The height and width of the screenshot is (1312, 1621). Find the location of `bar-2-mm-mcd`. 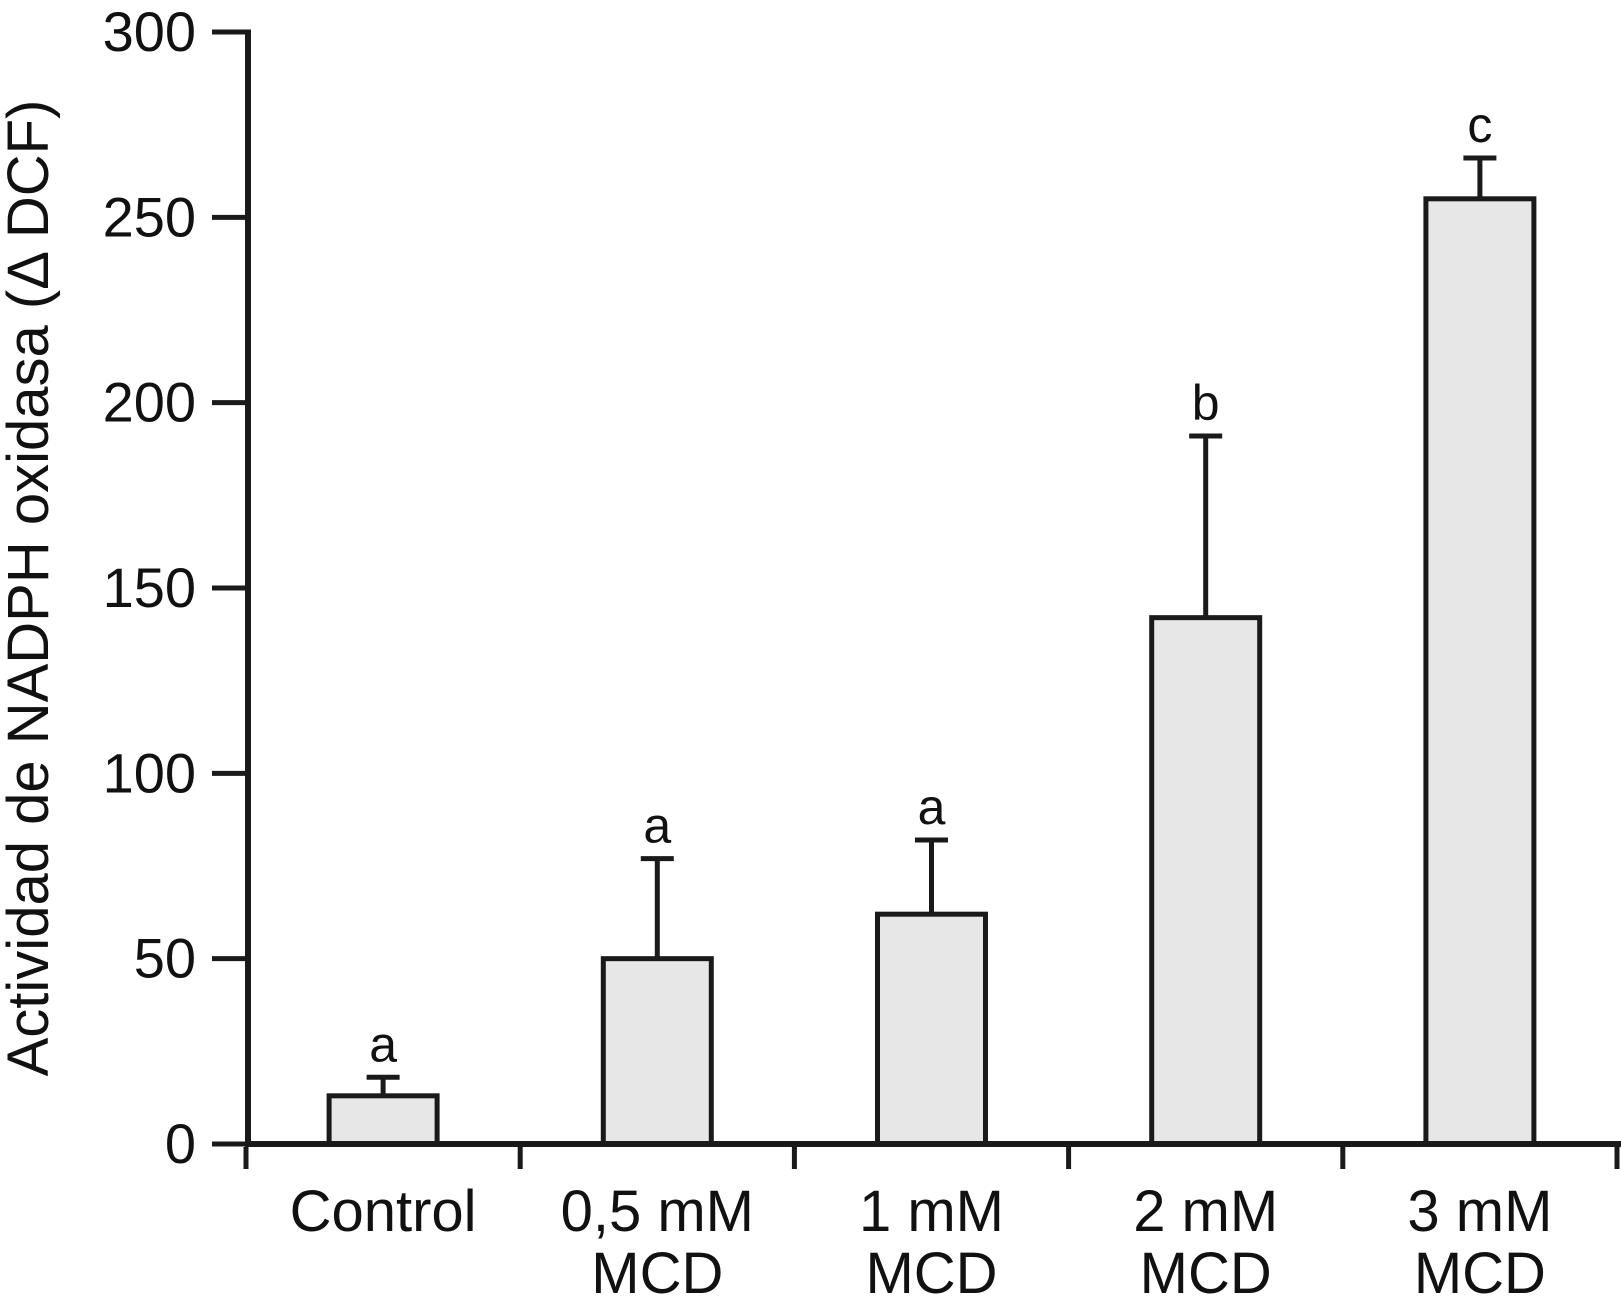

bar-2-mm-mcd is located at coordinates (1206, 881).